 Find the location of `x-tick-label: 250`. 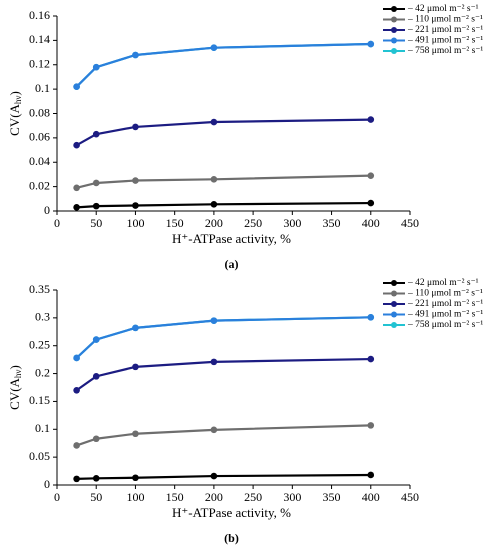

x-tick-label: 250 is located at coordinates (253, 223).